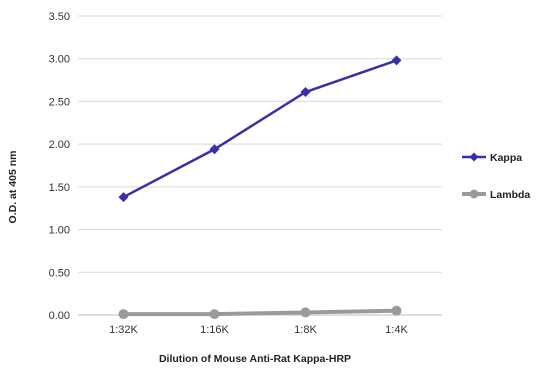 The image size is (550, 368). What do you see at coordinates (496, 176) in the screenshot?
I see `legend: Kappa Lambda` at bounding box center [496, 176].